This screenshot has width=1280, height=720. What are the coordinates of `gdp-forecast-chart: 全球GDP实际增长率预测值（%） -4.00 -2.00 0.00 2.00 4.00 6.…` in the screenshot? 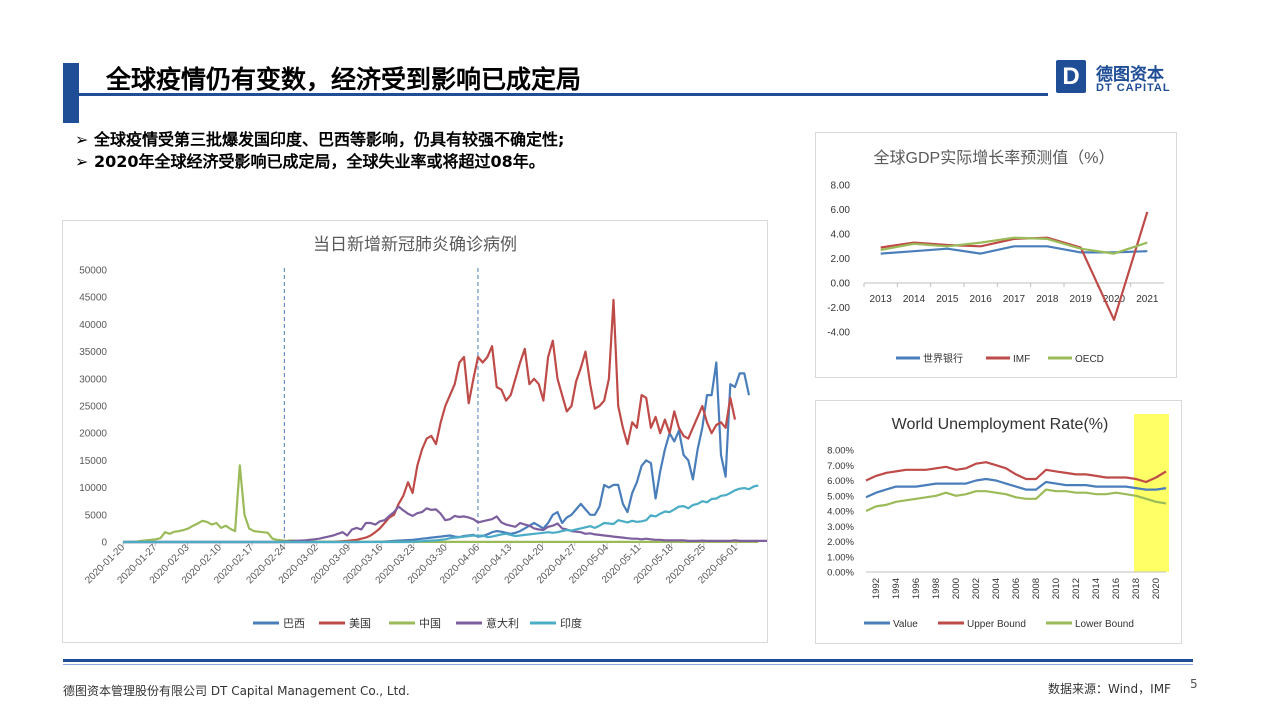 It's located at (995, 257).